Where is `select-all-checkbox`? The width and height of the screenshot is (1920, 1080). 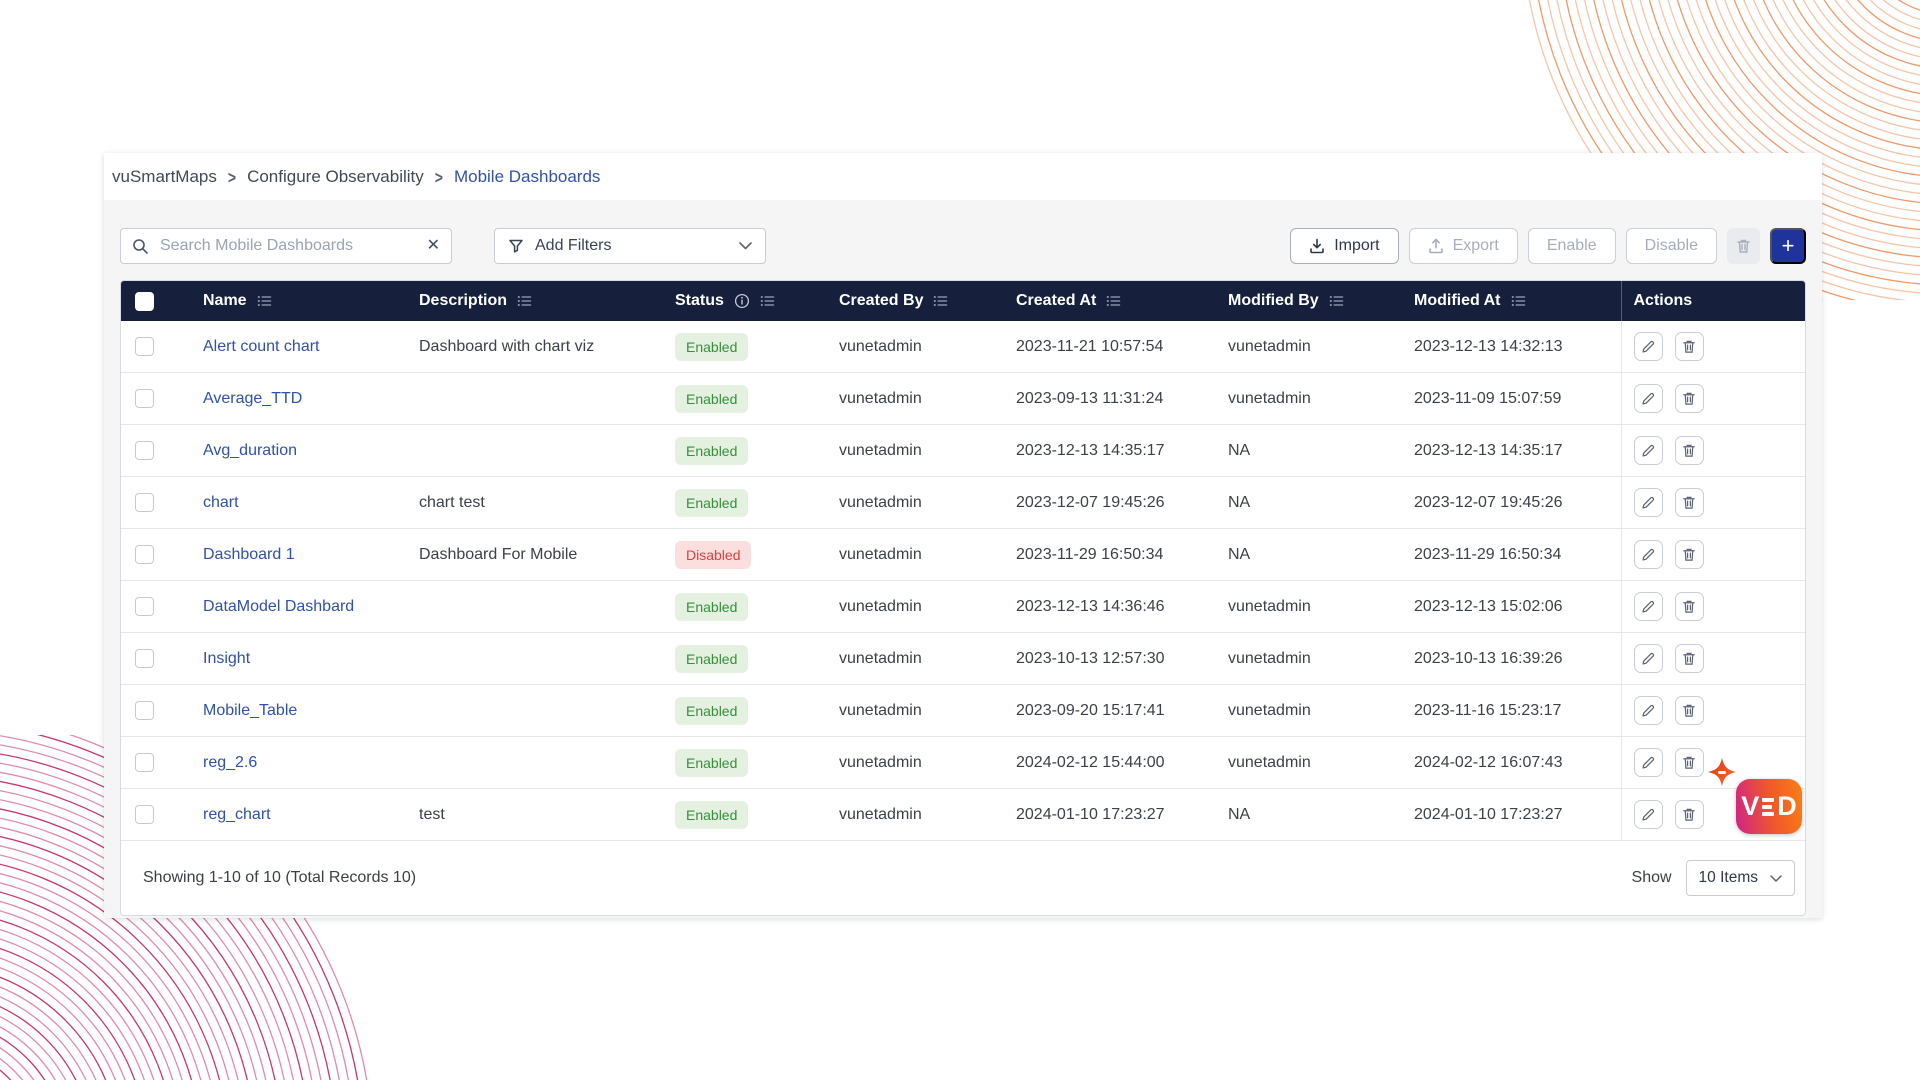 select-all-checkbox is located at coordinates (144, 301).